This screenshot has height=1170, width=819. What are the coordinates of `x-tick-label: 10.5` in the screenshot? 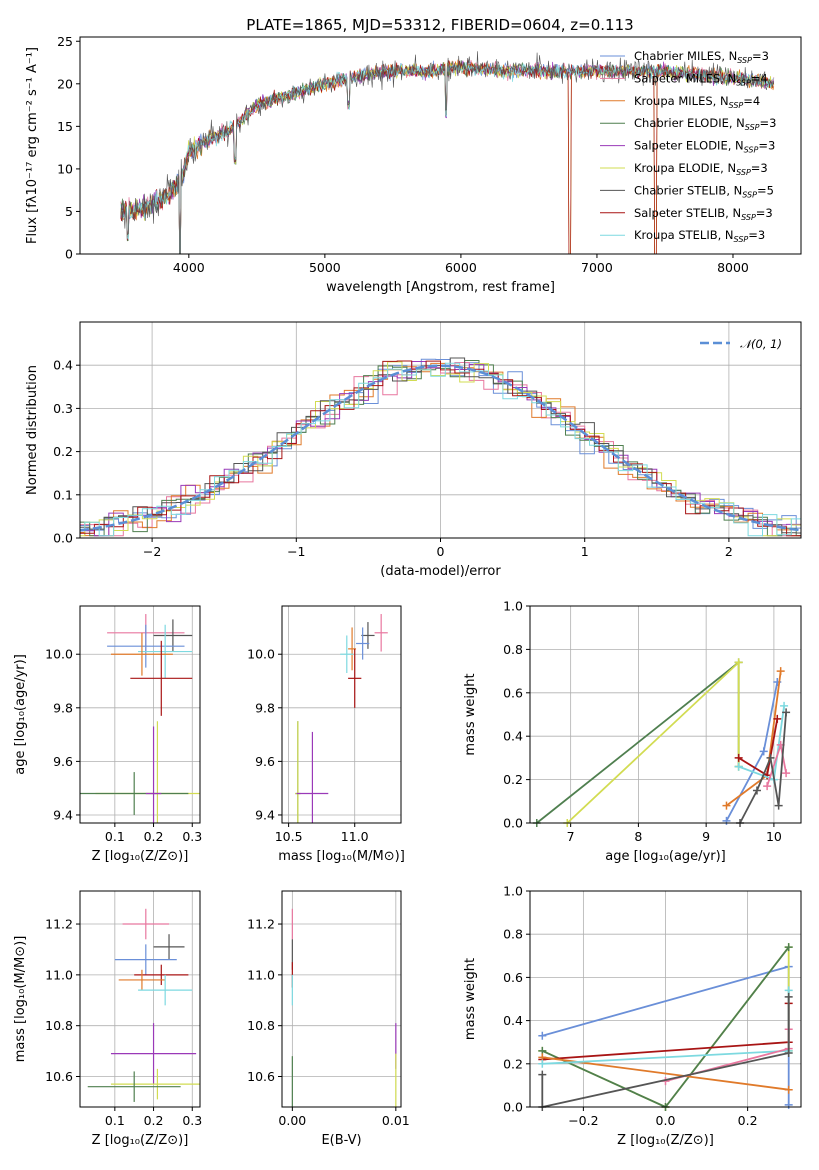 It's located at (289, 836).